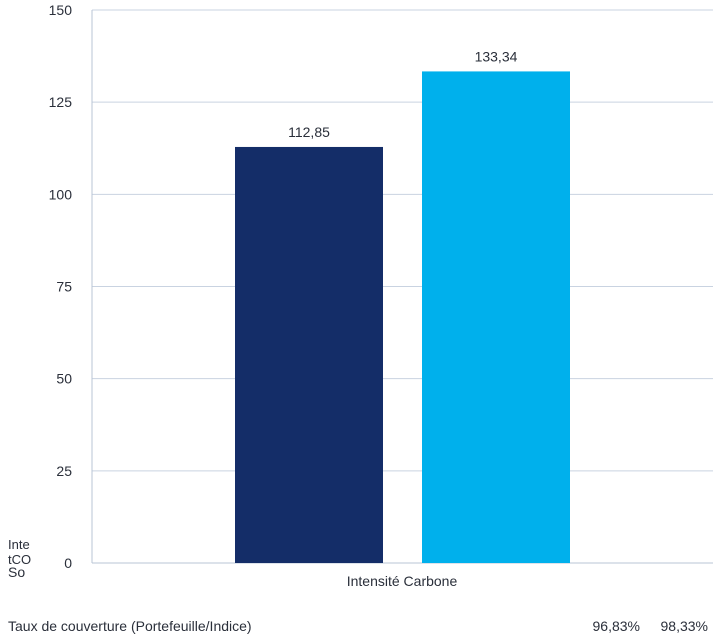 The image size is (715, 643). What do you see at coordinates (61, 10) in the screenshot?
I see `y-tick-label: 150` at bounding box center [61, 10].